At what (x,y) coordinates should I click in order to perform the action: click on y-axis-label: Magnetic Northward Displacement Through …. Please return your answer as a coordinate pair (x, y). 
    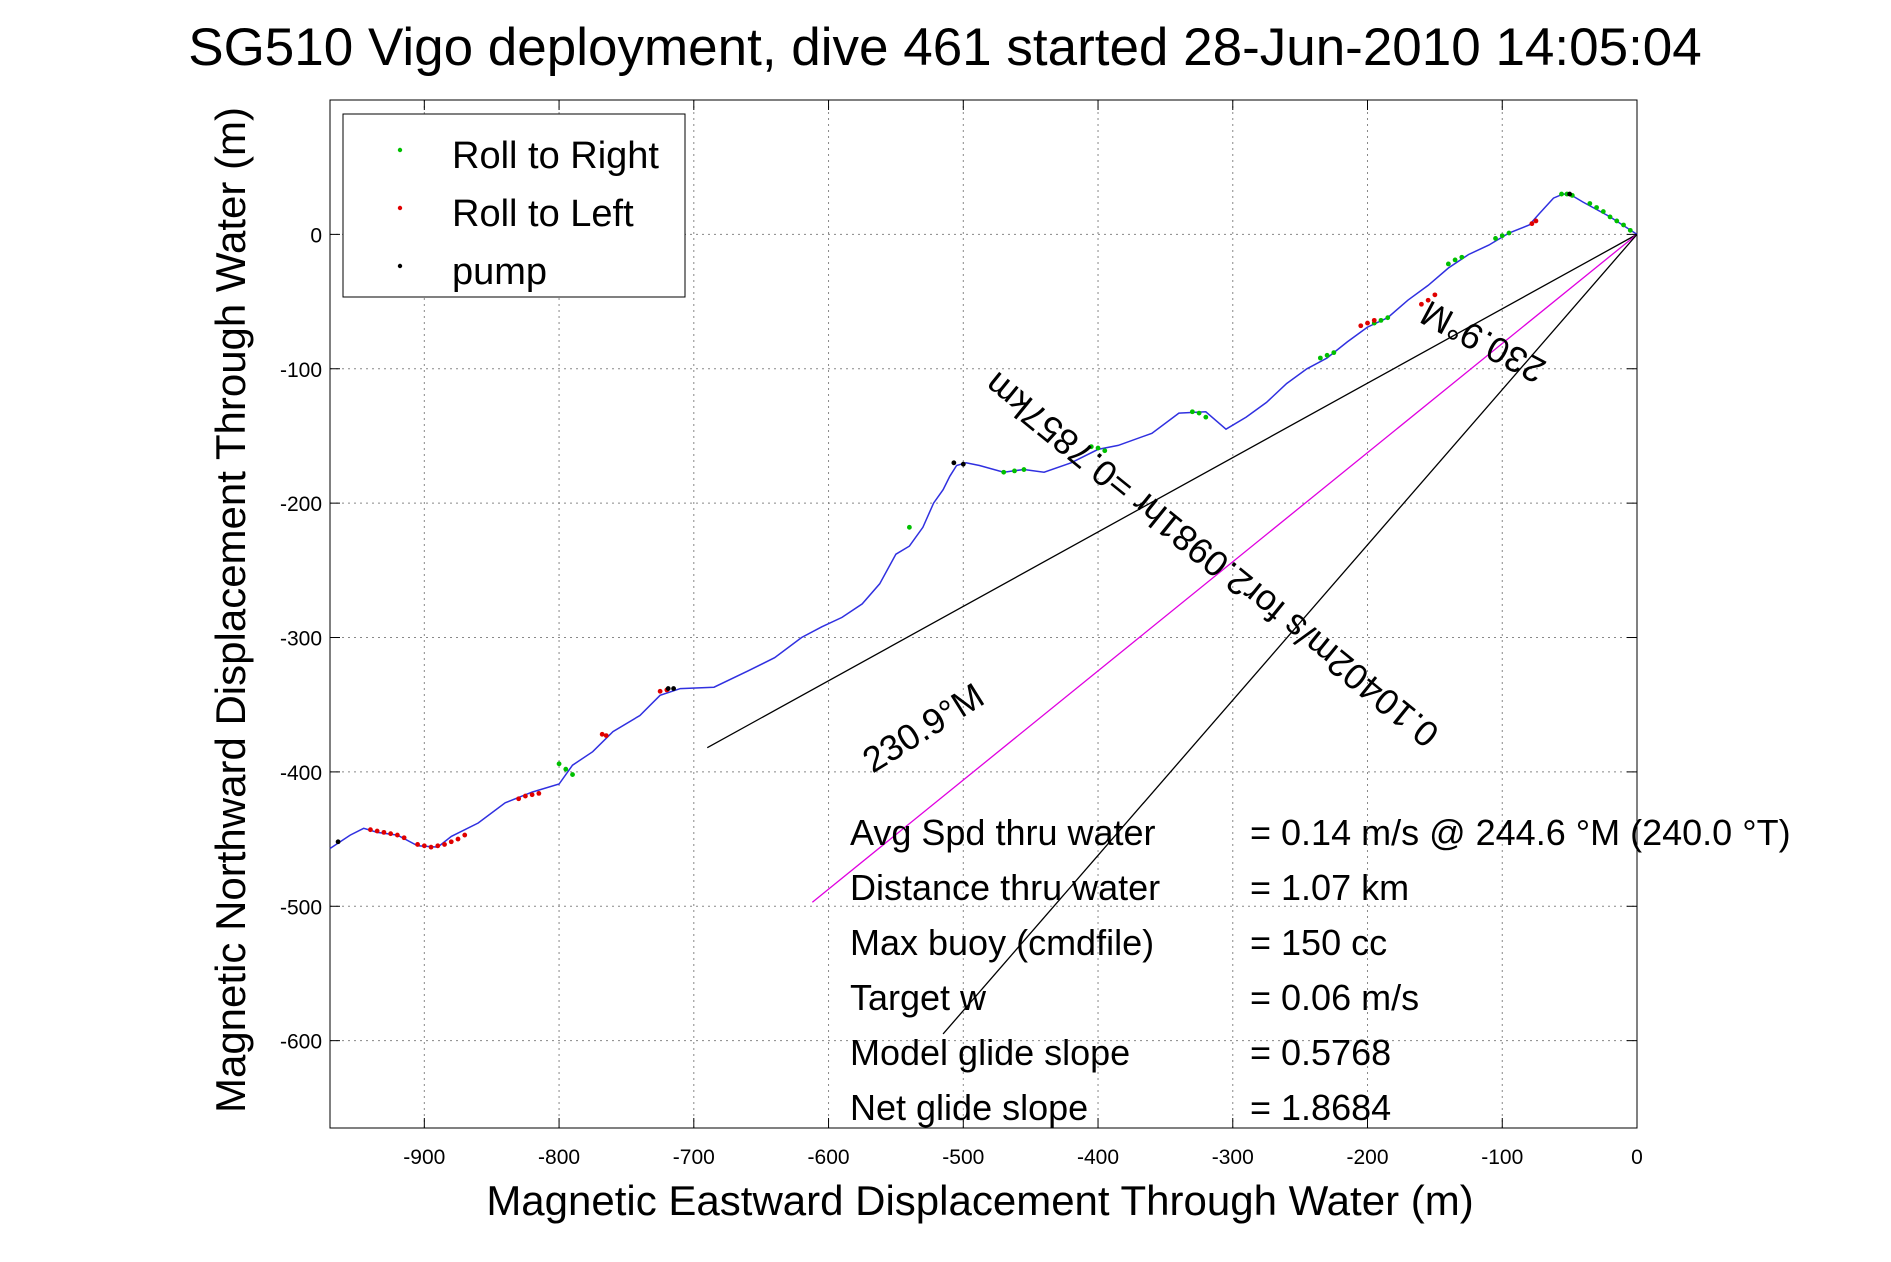
    Looking at the image, I should click on (230, 610).